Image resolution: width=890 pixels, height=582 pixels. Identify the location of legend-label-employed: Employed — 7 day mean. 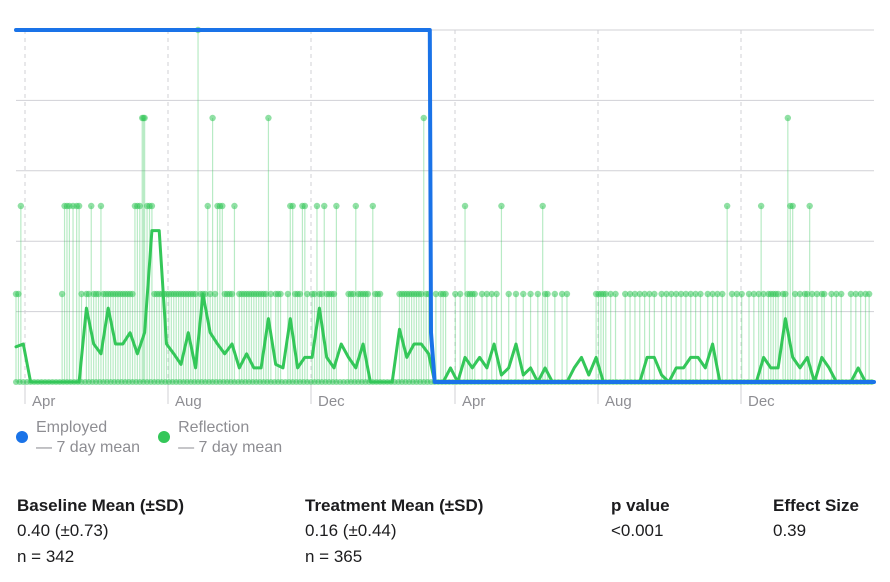
(88, 438).